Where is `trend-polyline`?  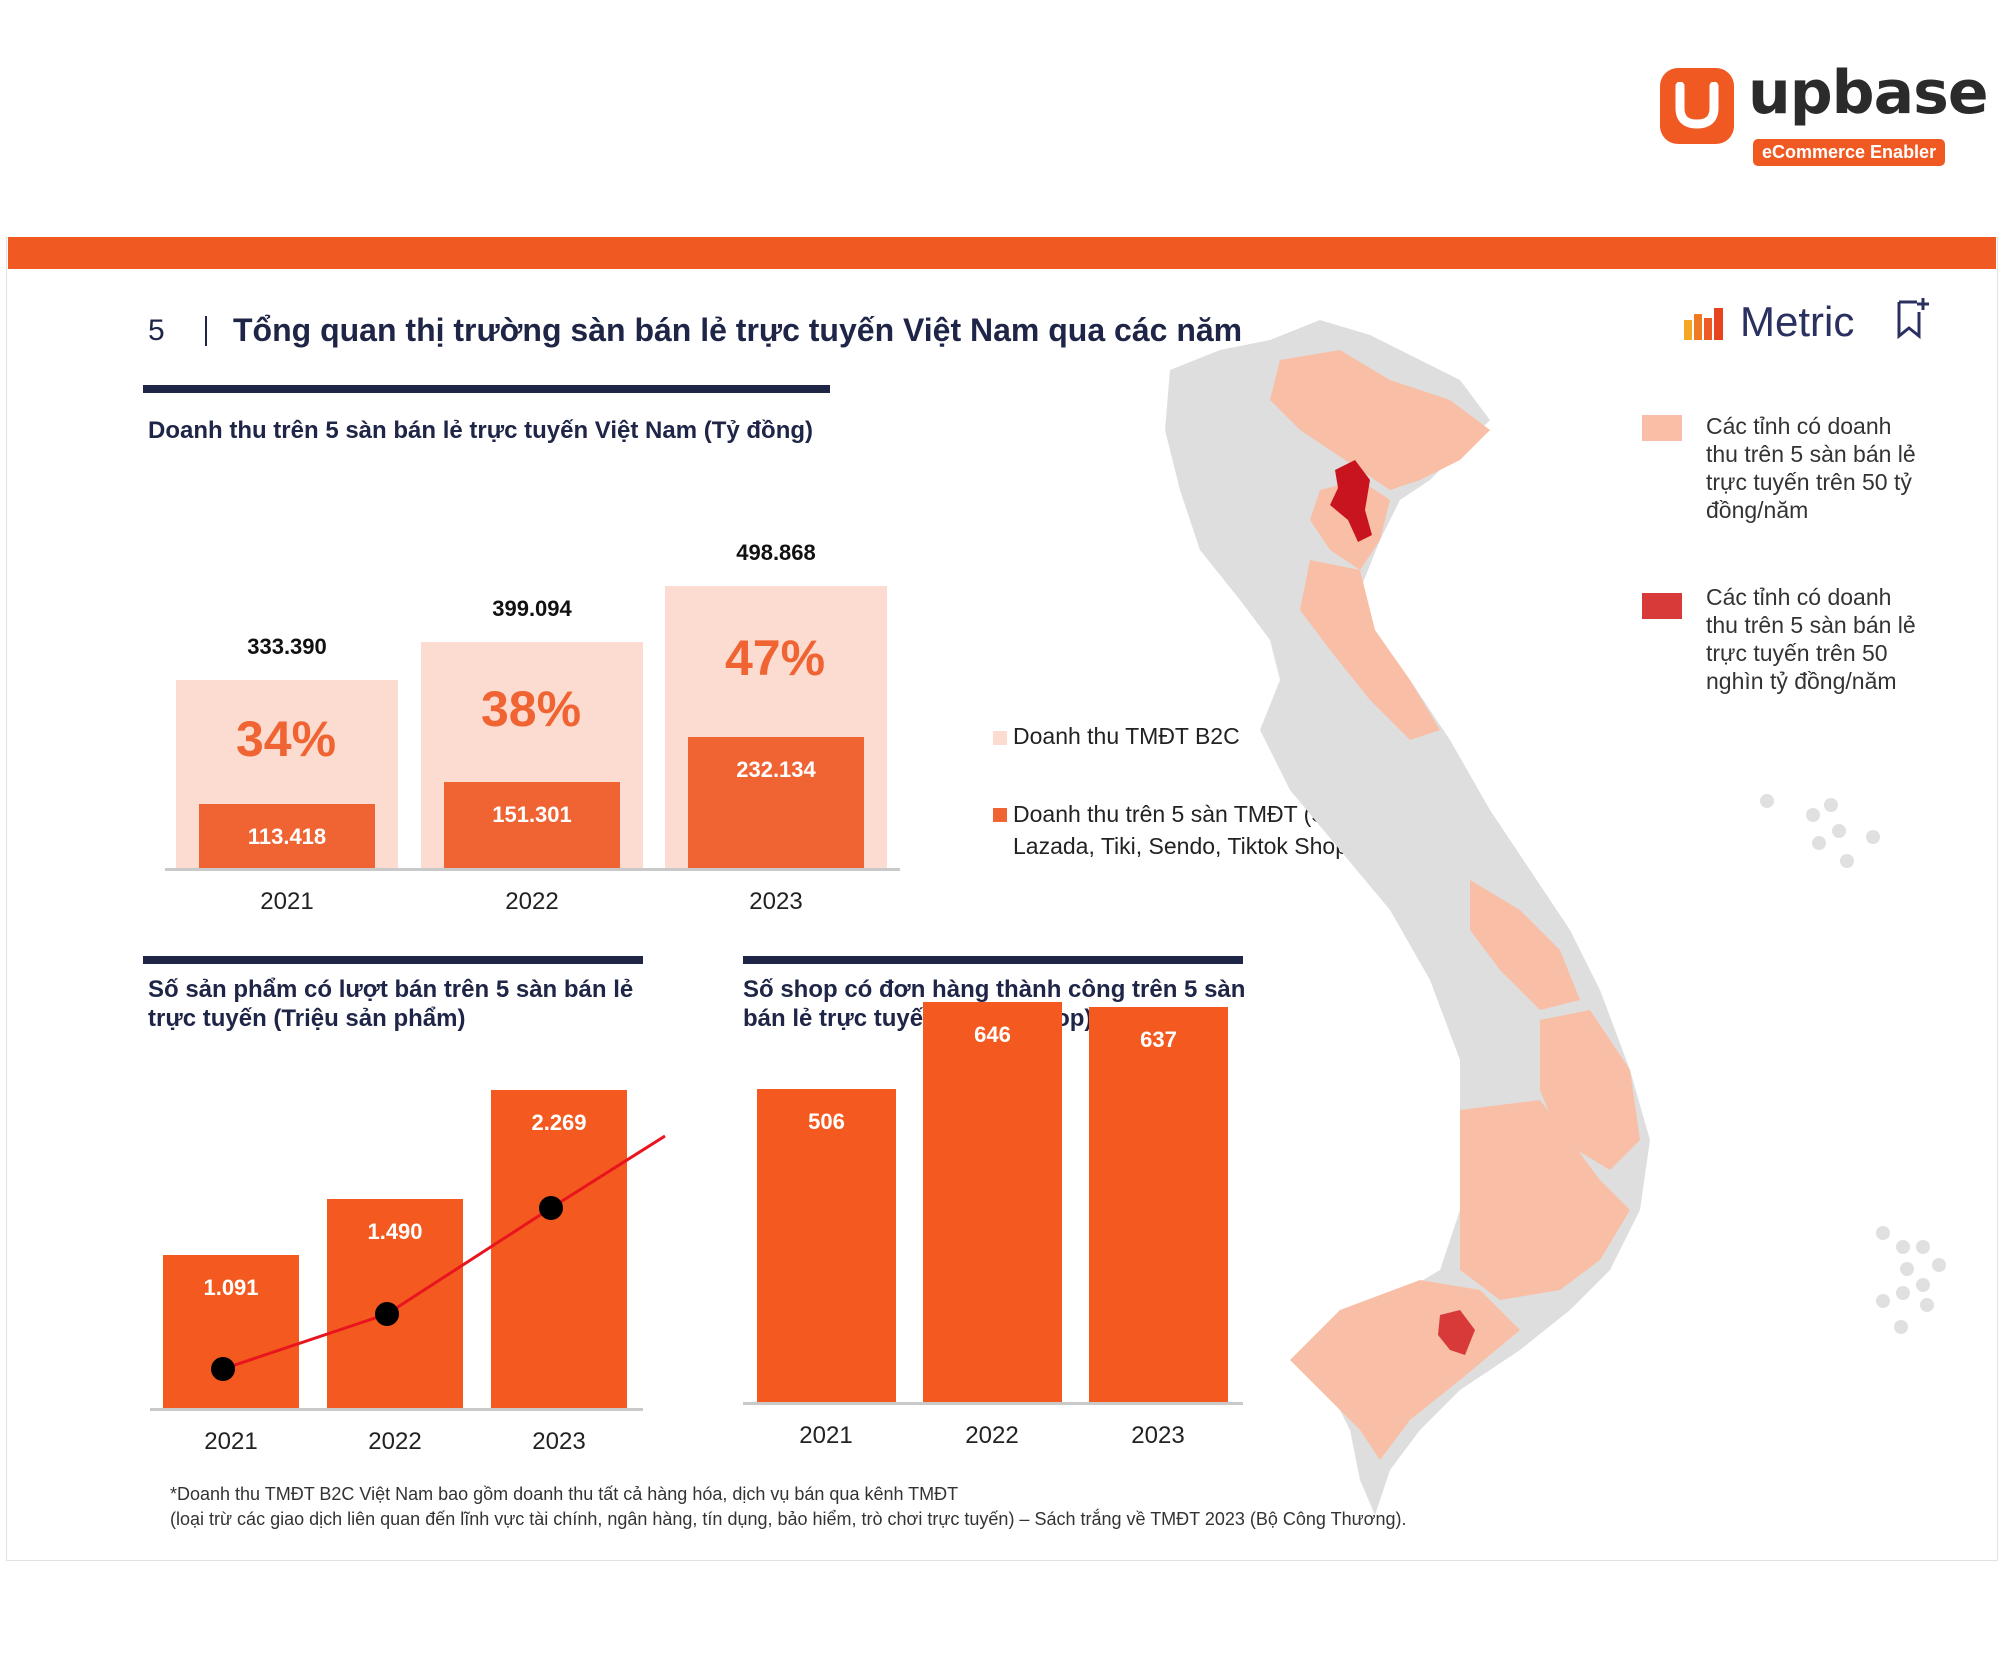
trend-polyline is located at coordinates (444, 1252).